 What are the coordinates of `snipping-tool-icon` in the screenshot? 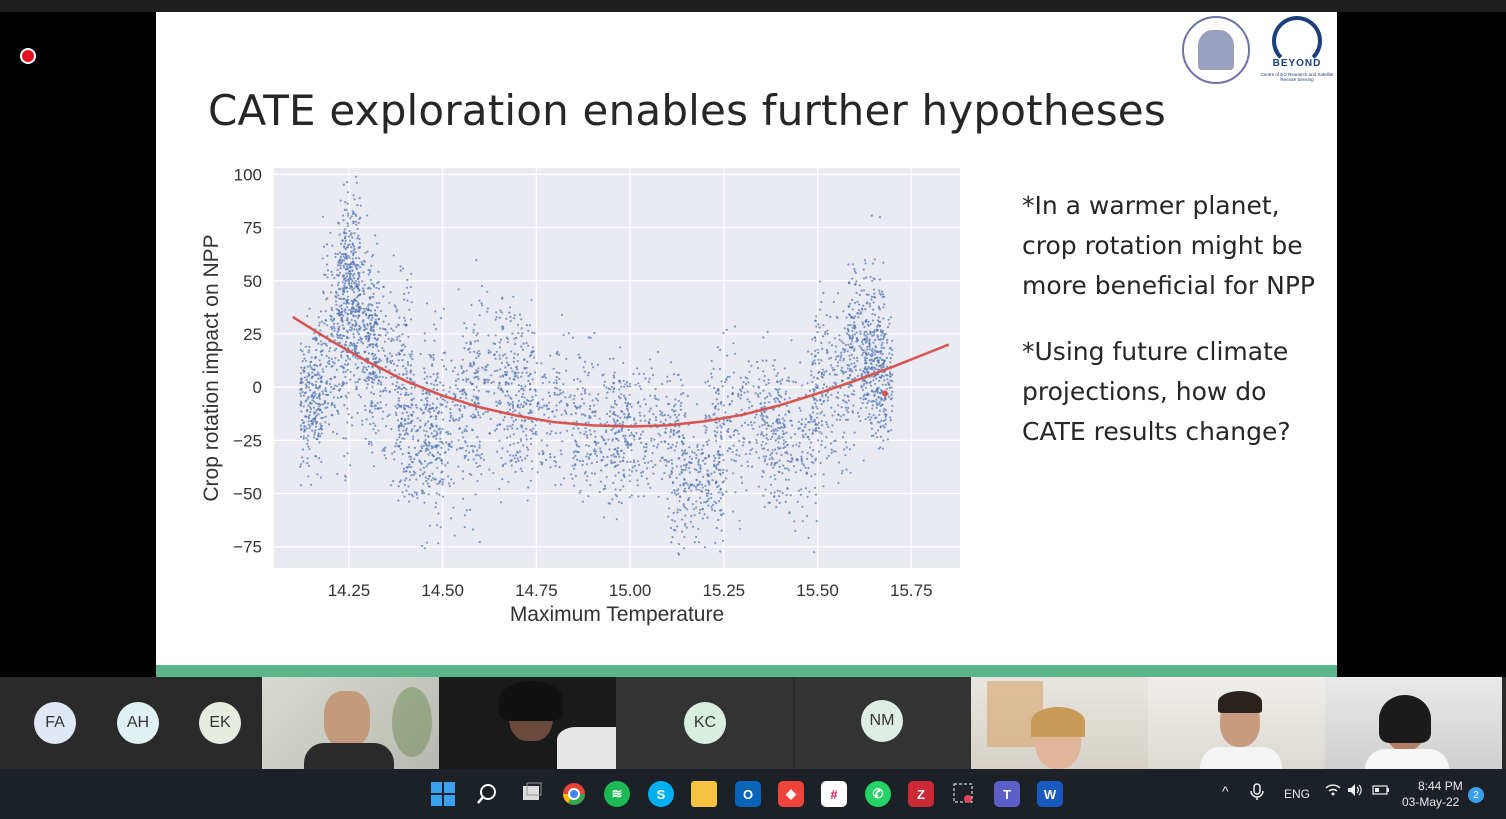 It's located at (964, 794).